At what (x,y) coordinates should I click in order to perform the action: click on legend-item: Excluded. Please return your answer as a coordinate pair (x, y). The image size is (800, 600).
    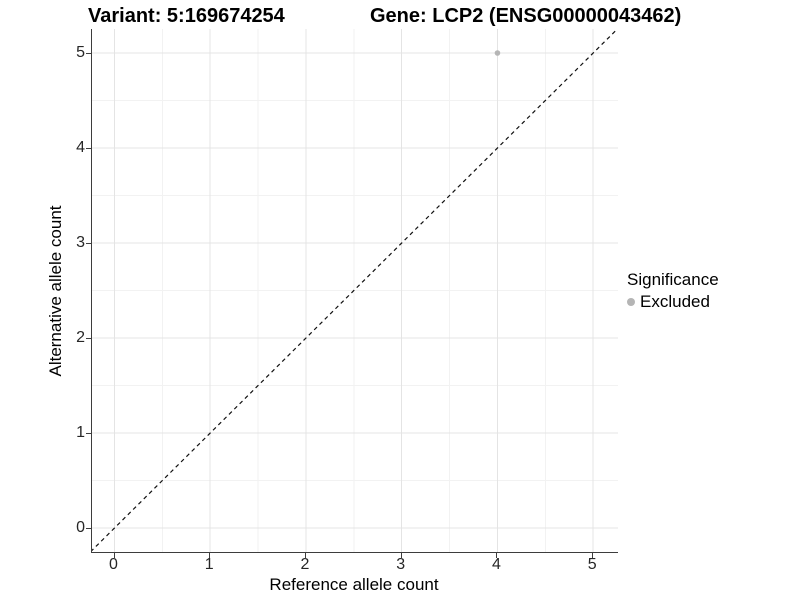
    Looking at the image, I should click on (673, 302).